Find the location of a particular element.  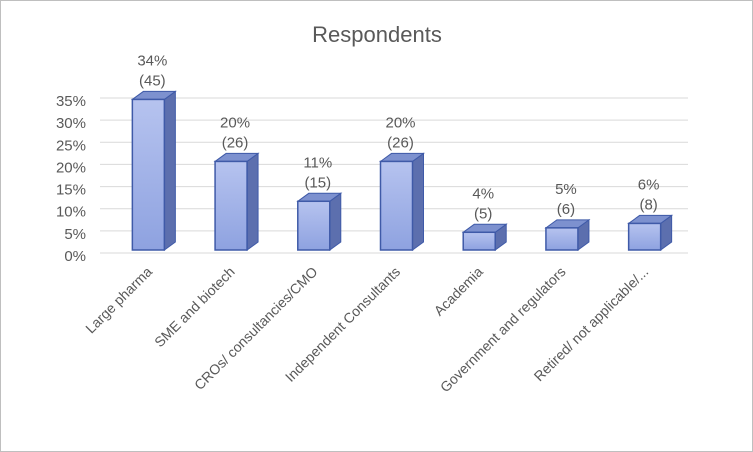

count-label: (5) is located at coordinates (483, 213).